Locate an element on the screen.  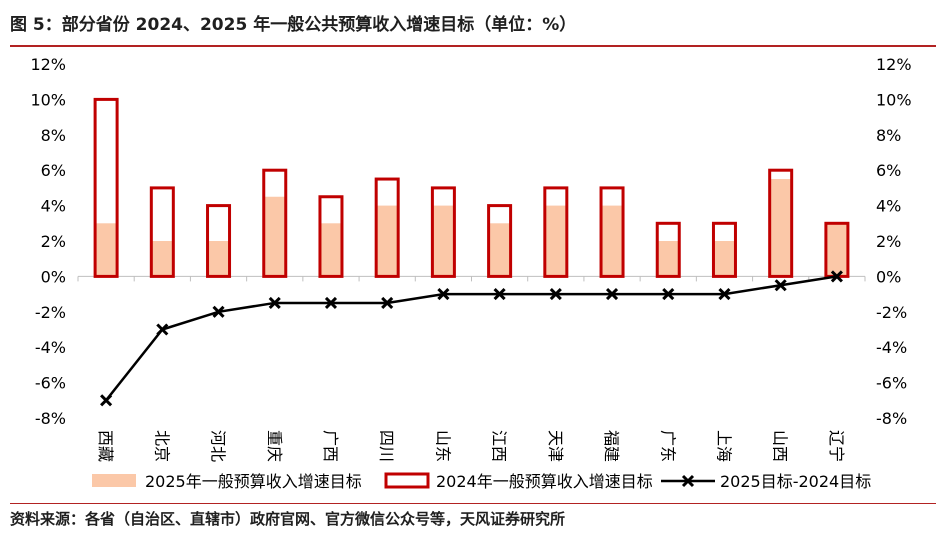
y-tick-label-right: 8% is located at coordinates (888, 135).